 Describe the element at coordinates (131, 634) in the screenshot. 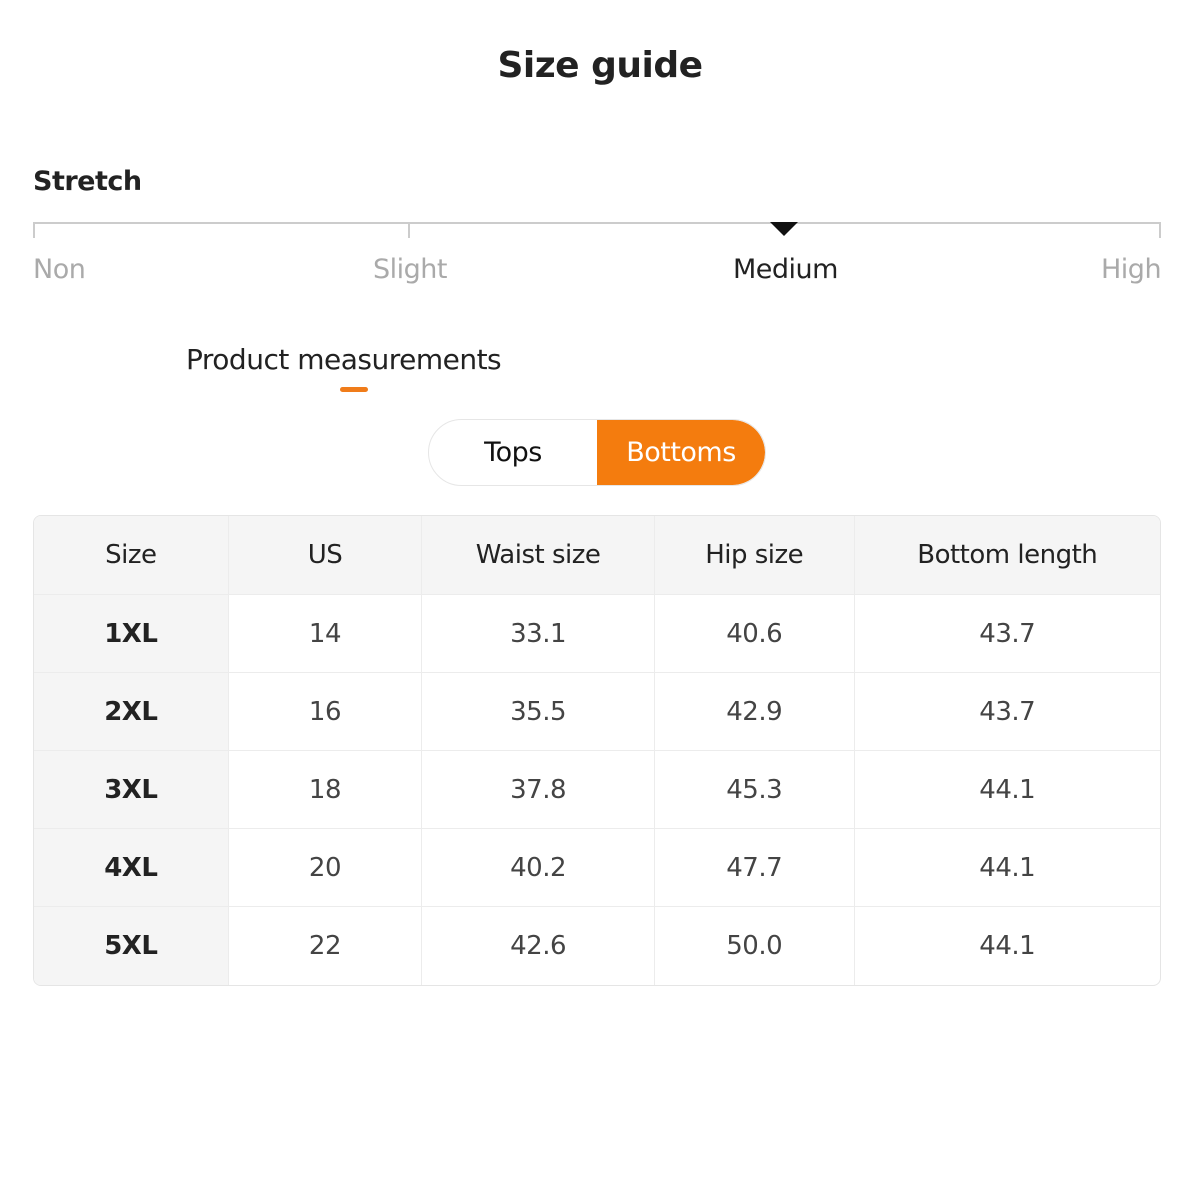

I see `size-cell: 1XL` at that location.